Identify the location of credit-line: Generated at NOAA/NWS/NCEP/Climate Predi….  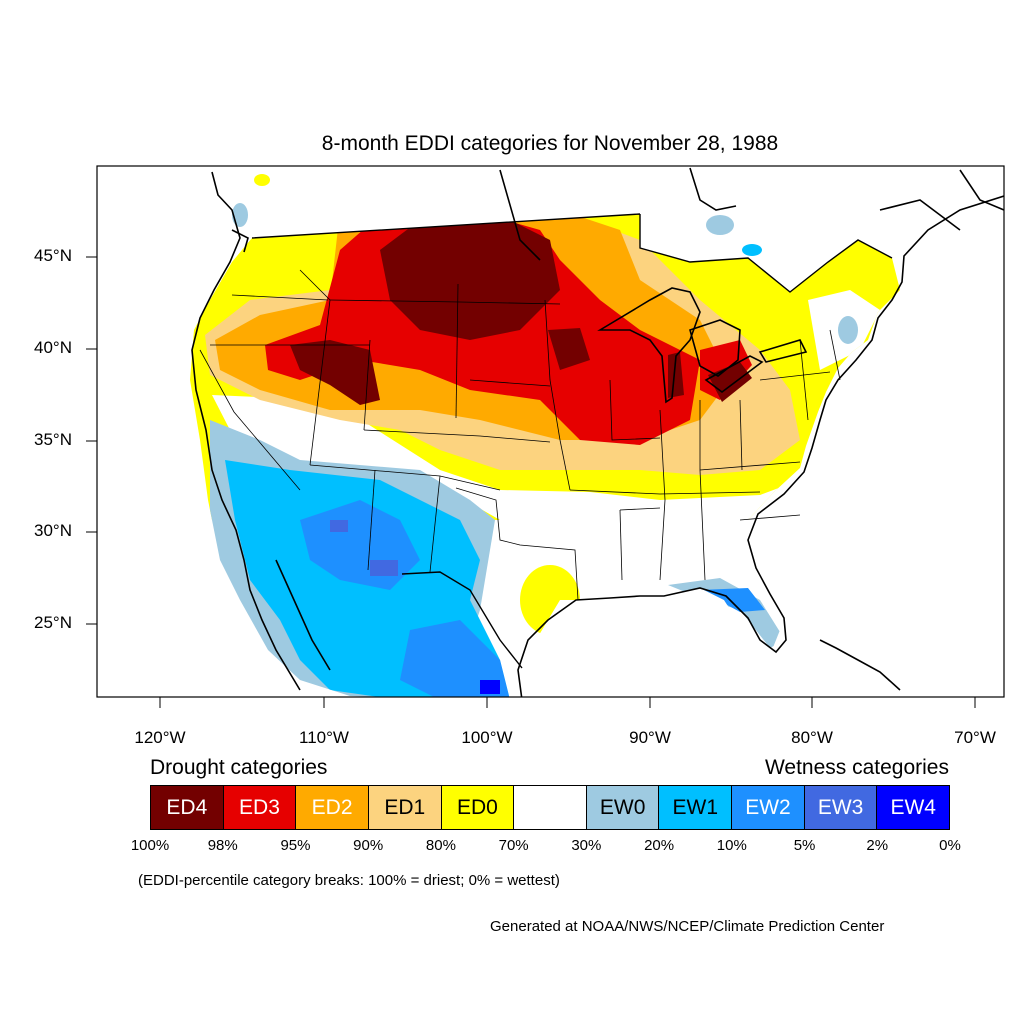
(687, 926).